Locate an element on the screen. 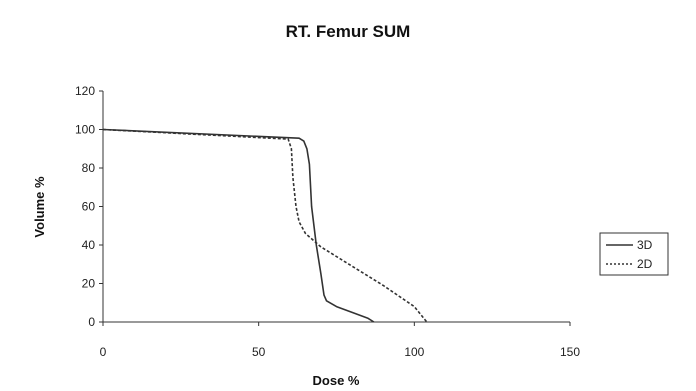  legend: 3D 2D is located at coordinates (634, 254).